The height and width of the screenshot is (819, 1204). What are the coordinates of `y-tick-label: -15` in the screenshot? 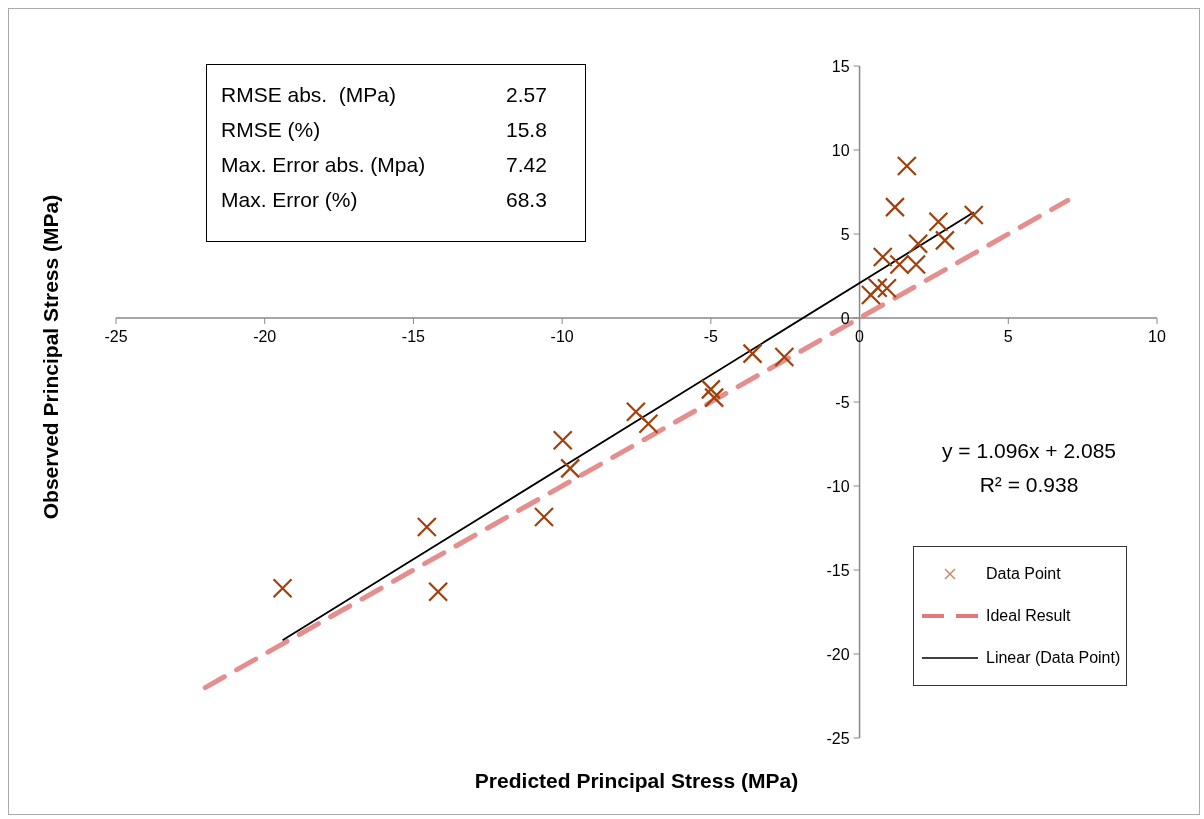 It's located at (838, 570).